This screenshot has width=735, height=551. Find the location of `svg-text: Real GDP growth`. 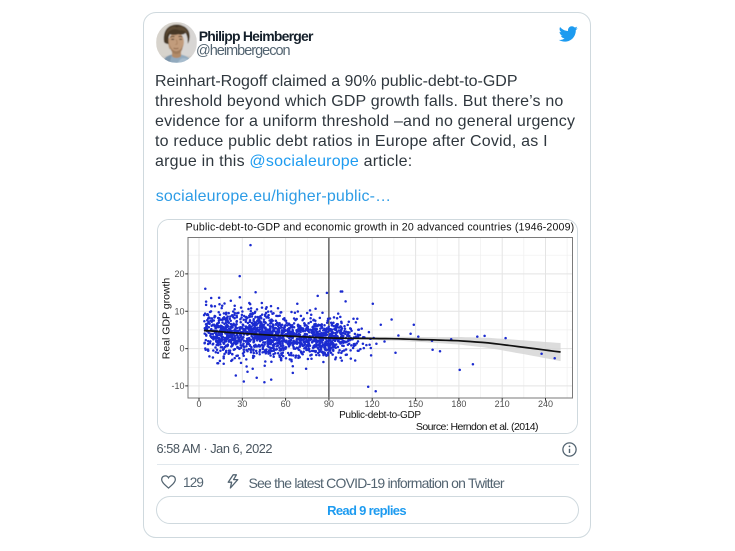

svg-text: Real GDP growth is located at coordinates (167, 319).